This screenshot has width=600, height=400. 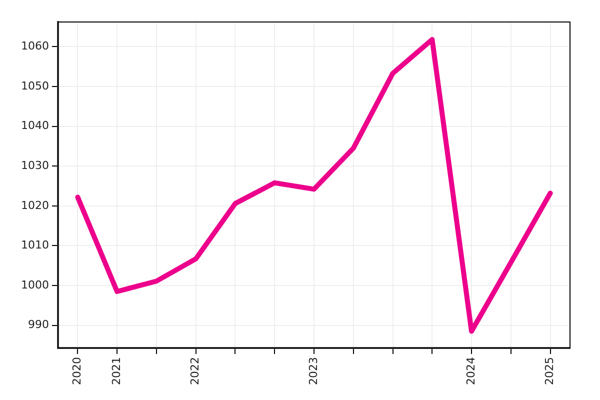 I want to click on x-tick-label: 2021, so click(x=116, y=371).